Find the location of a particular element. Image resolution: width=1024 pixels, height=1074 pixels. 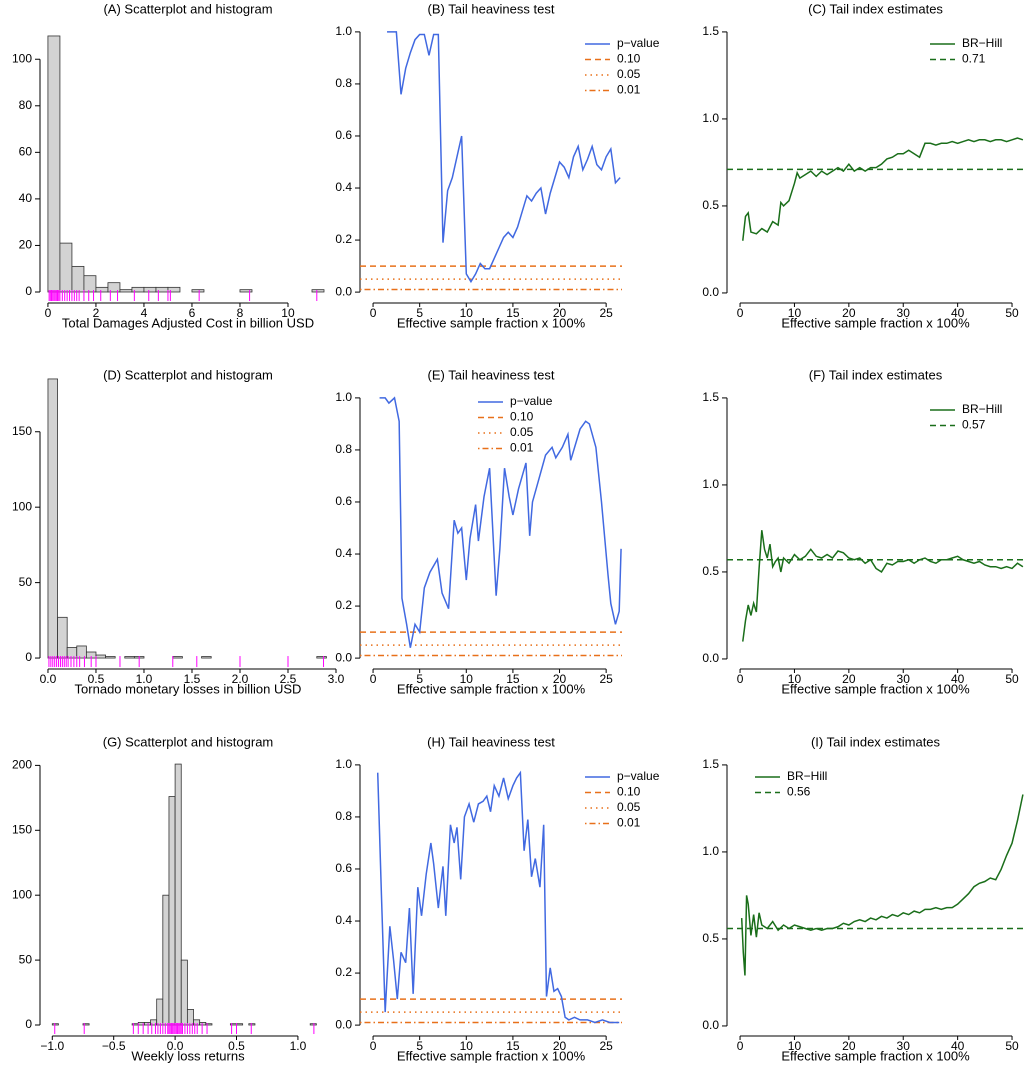

x-tick-label: 1.5 is located at coordinates (192, 679).